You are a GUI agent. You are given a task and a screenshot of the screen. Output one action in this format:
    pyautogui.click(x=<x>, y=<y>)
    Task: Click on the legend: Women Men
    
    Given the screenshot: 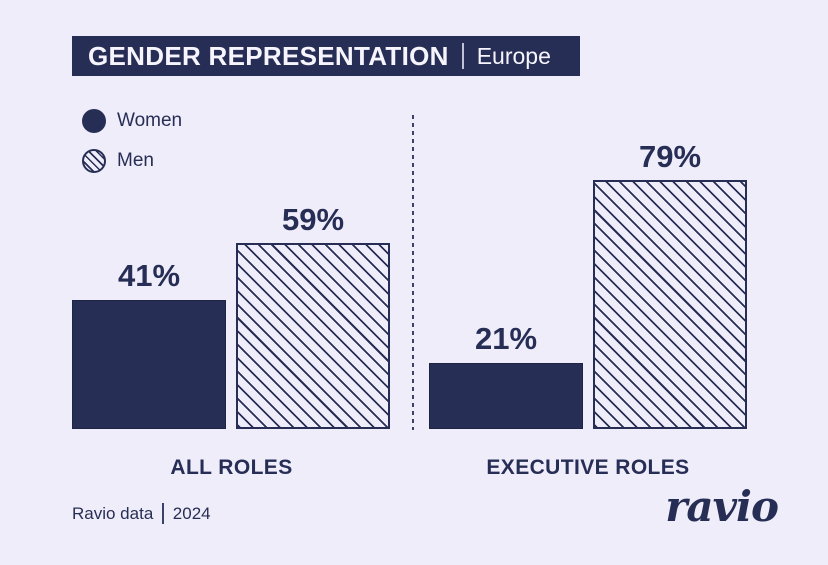 What is the action you would take?
    pyautogui.click(x=132, y=148)
    